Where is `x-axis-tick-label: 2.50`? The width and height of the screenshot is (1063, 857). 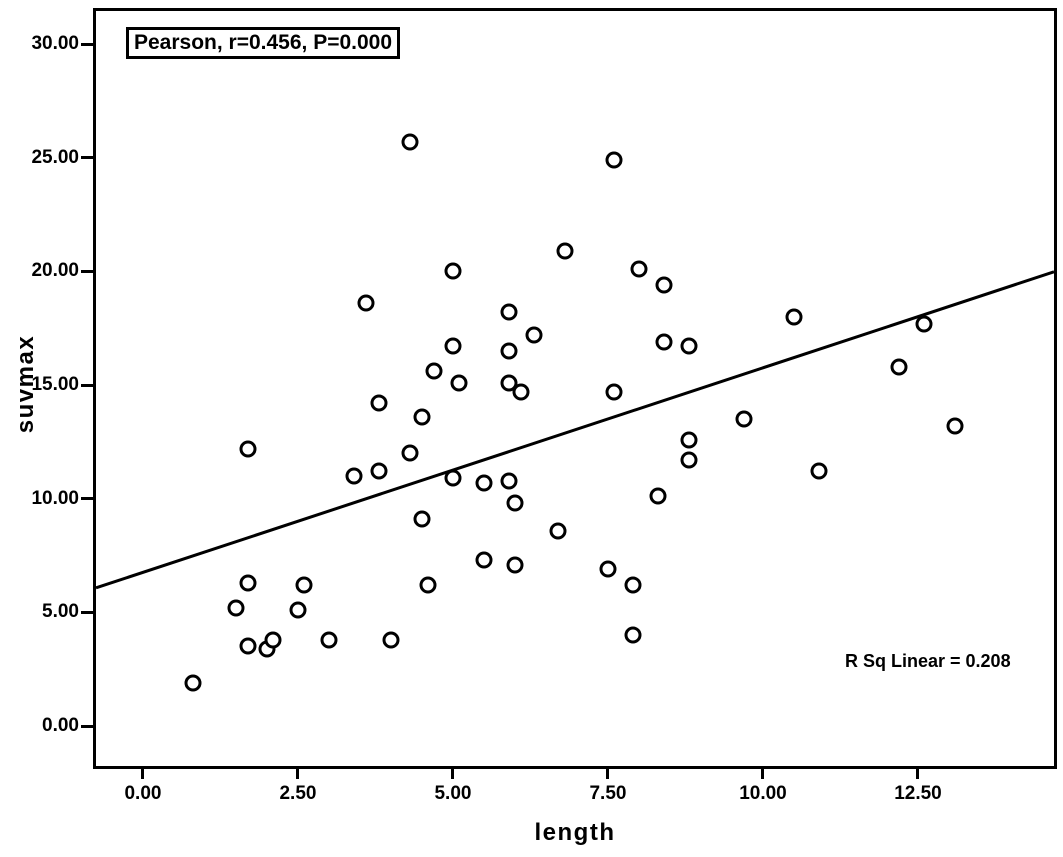
x-axis-tick-label: 2.50 is located at coordinates (298, 793).